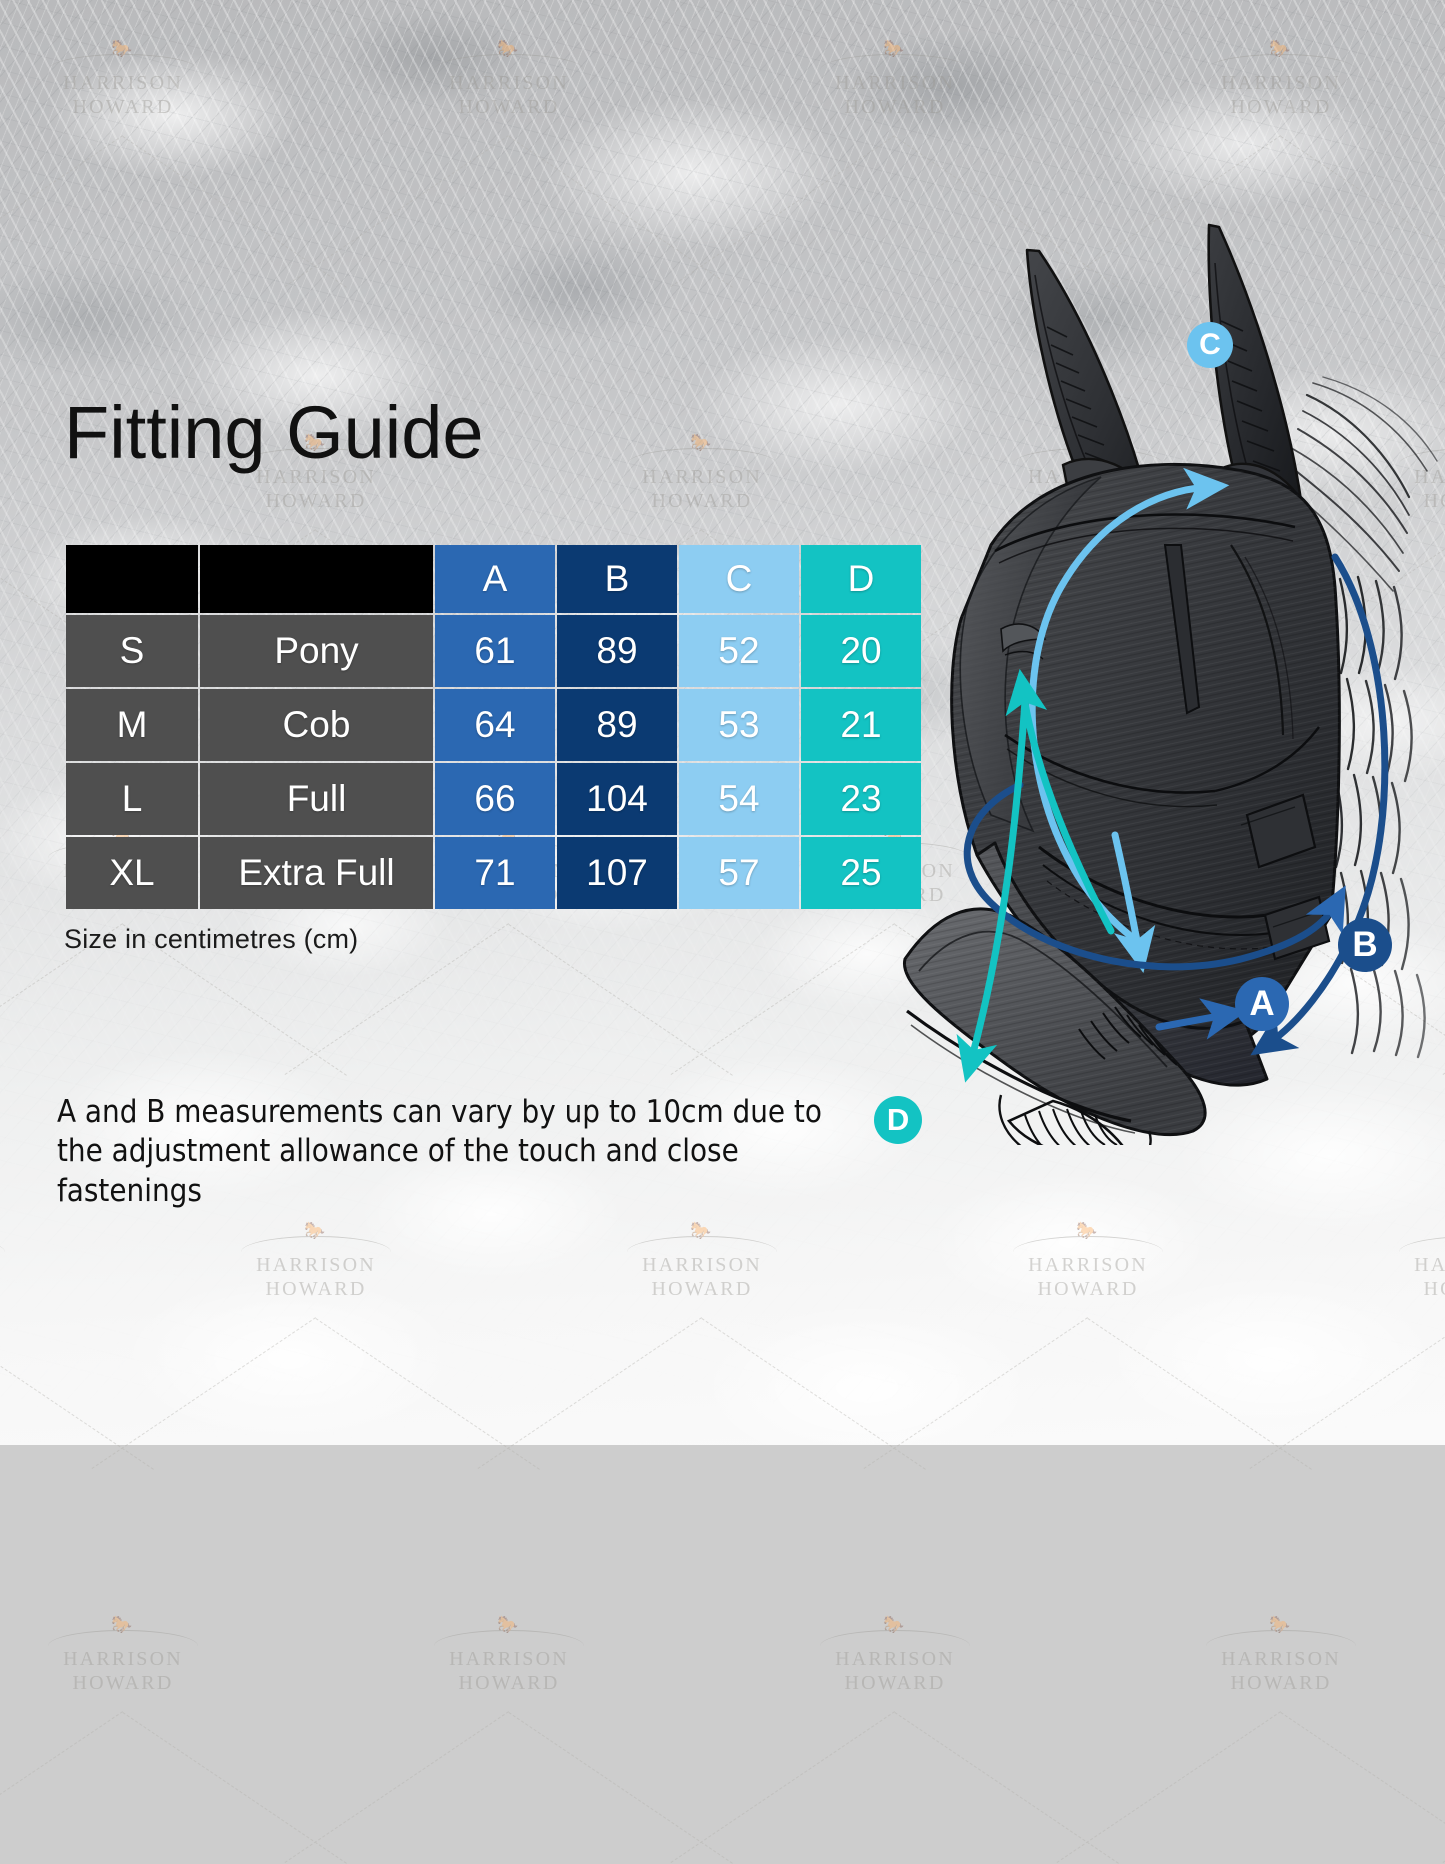 This screenshot has height=1864, width=1445. I want to click on measure-line-c-tail, so click(1133, 902).